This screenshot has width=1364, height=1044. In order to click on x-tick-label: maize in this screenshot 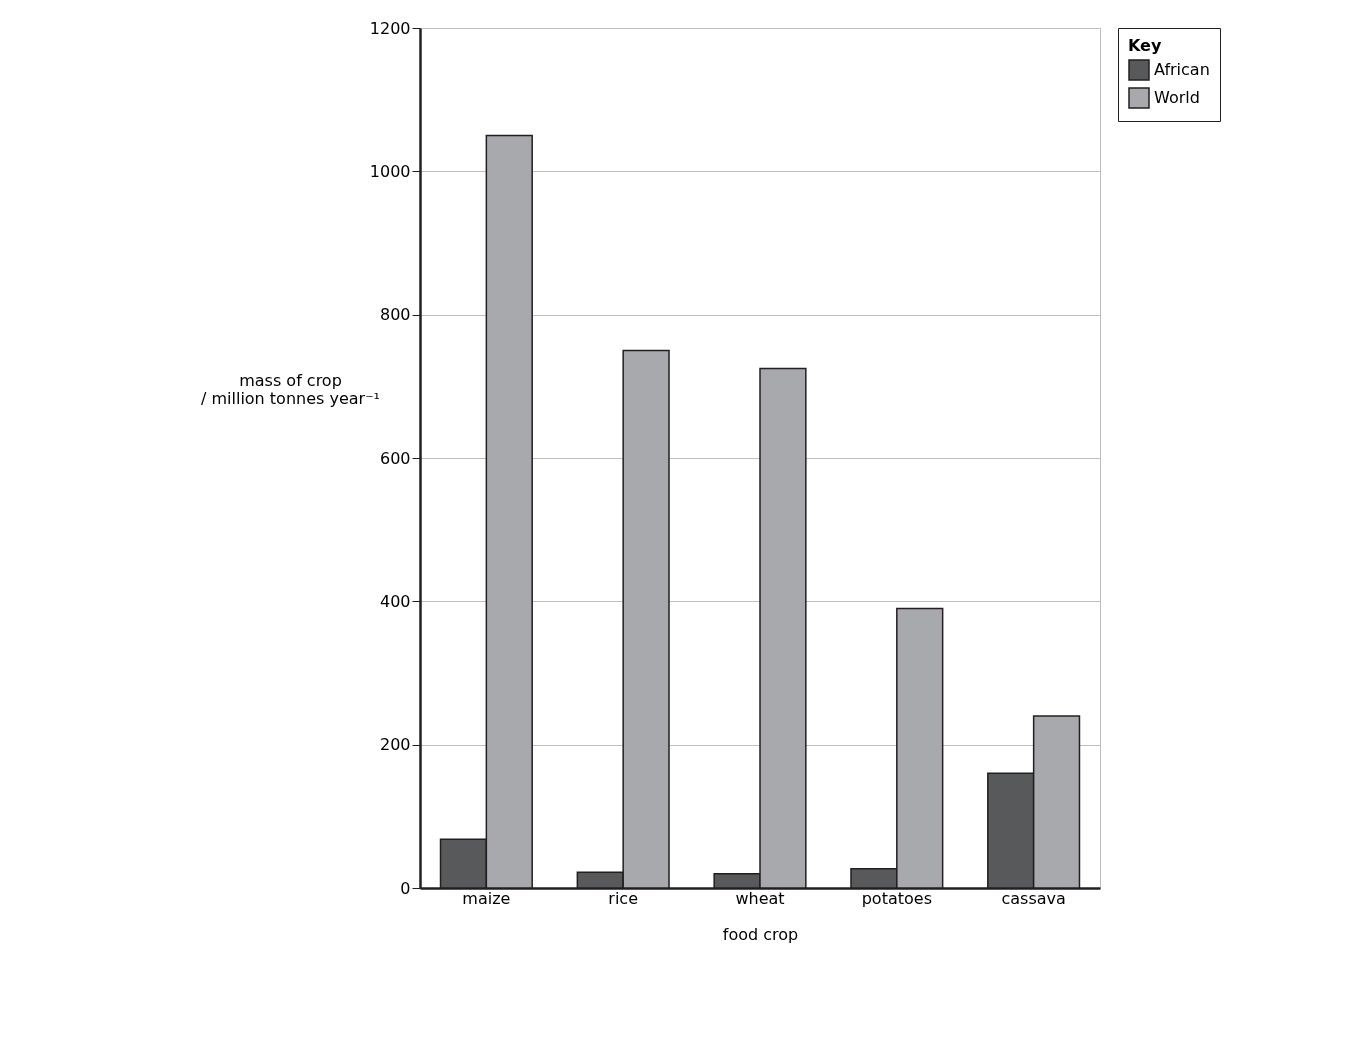, I will do `click(486, 898)`.